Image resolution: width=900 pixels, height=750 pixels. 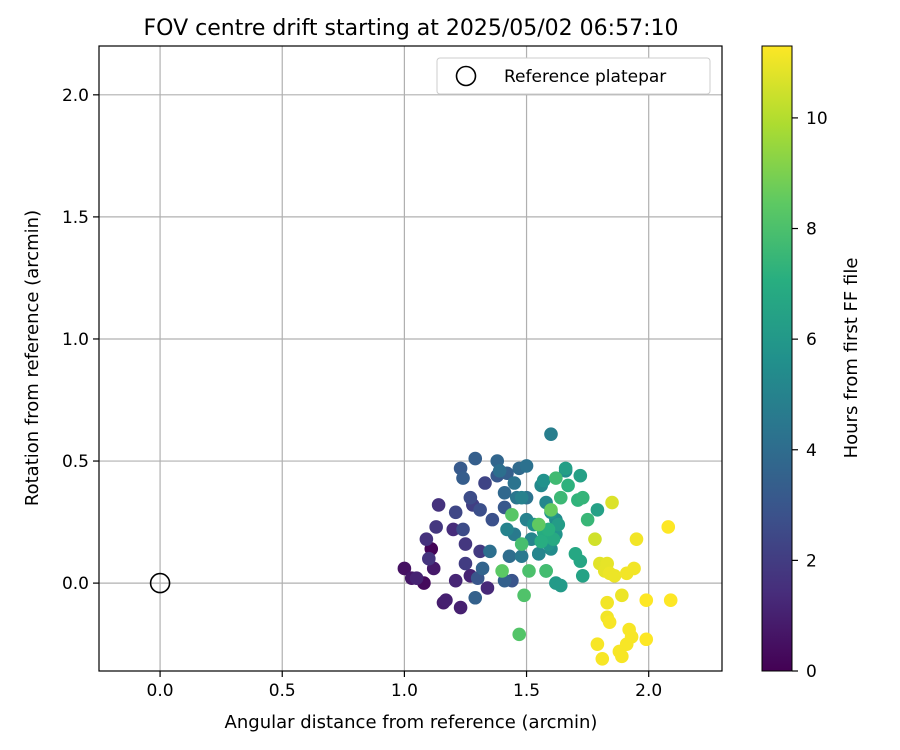 I want to click on reference-layer, so click(x=160, y=583).